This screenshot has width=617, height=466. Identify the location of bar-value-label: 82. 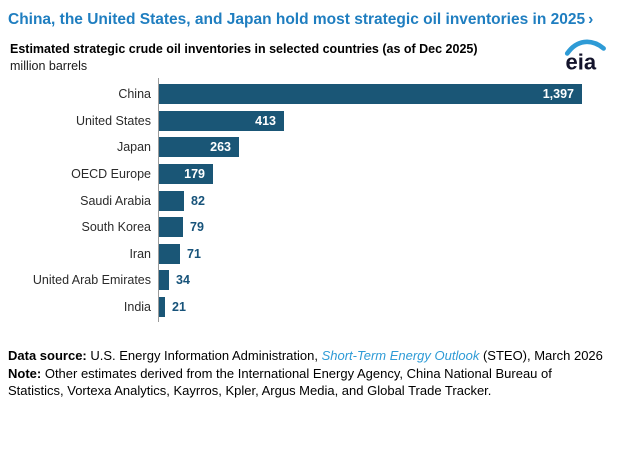
(198, 200).